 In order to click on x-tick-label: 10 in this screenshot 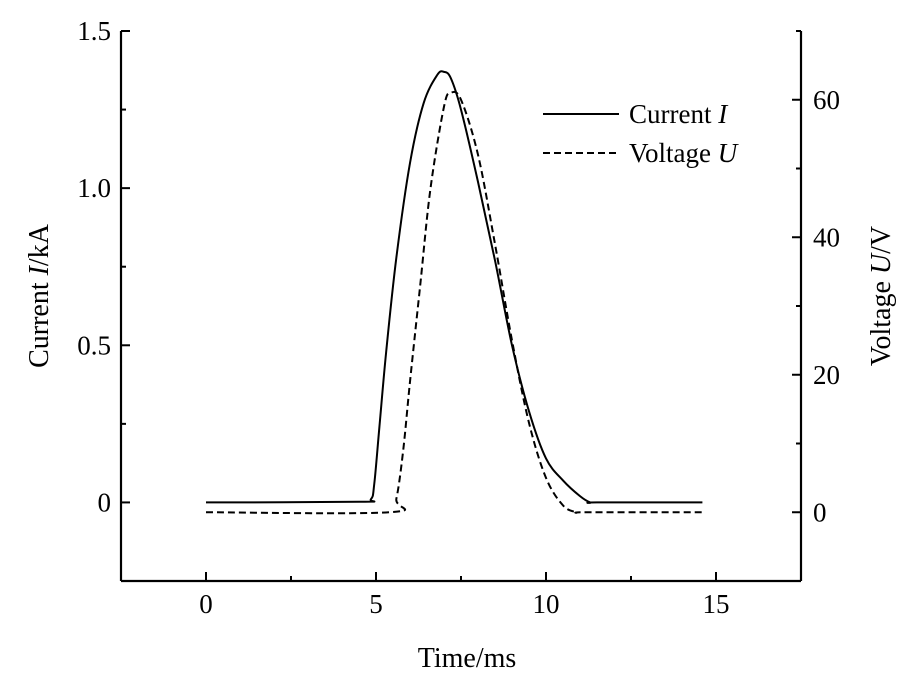, I will do `click(546, 604)`.